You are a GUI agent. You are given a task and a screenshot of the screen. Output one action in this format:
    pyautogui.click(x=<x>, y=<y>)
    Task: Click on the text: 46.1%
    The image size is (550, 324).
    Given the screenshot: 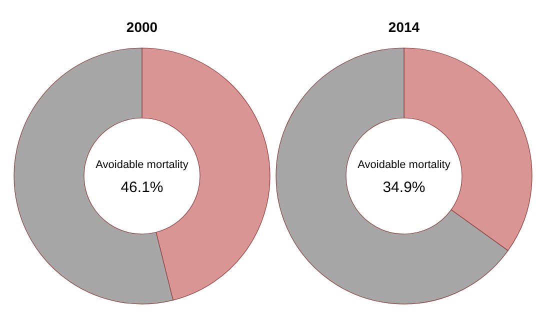 What is the action you would take?
    pyautogui.click(x=142, y=187)
    